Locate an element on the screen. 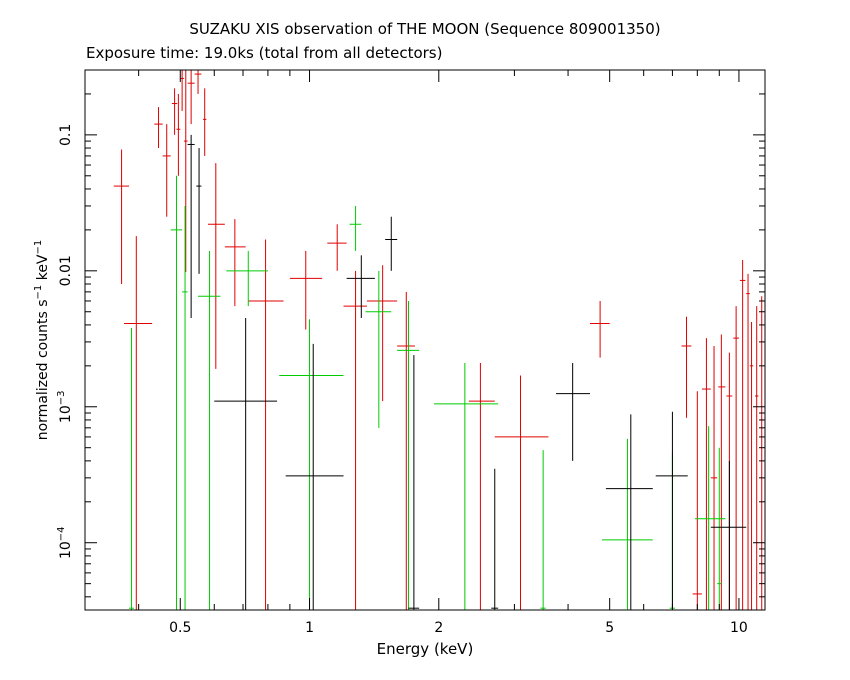 The image size is (850, 680). y-tick-label: 10−4 is located at coordinates (65, 542).